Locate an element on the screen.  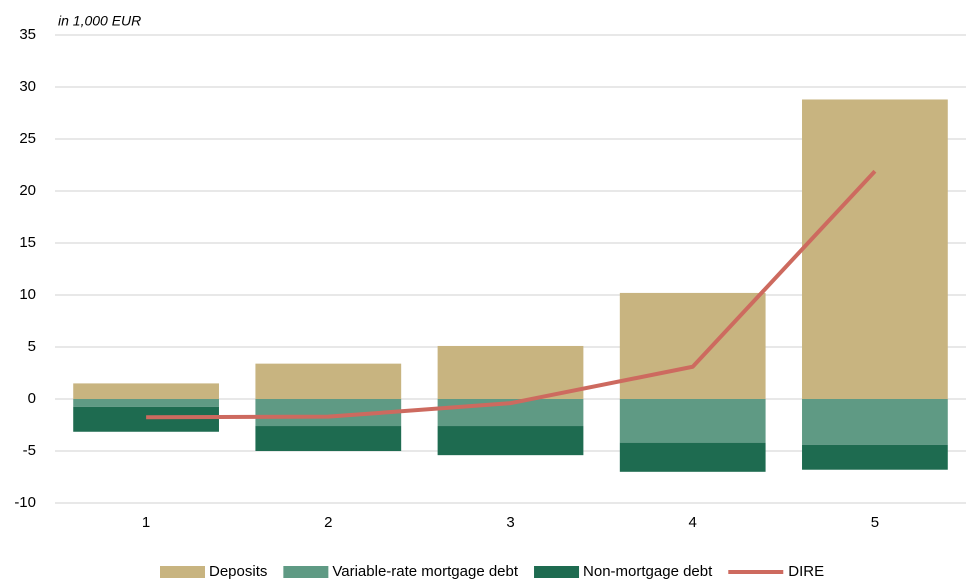
legend-label: Deposits is located at coordinates (238, 571).